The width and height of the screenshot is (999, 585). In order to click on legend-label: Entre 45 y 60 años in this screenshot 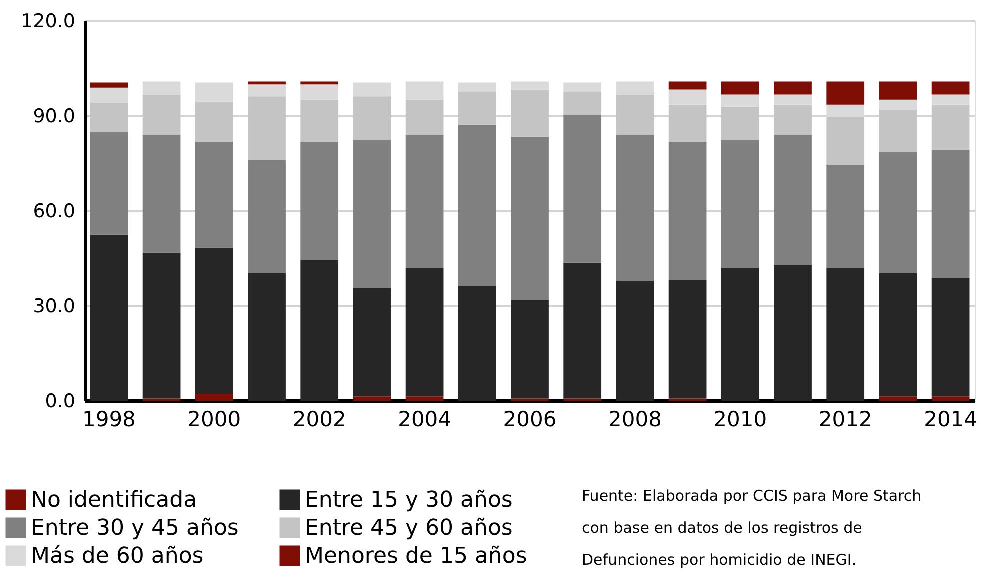, I will do `click(409, 528)`.